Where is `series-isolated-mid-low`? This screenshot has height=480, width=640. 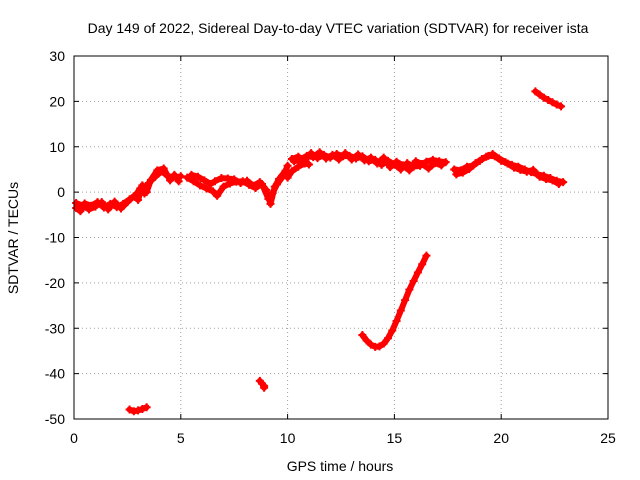 series-isolated-mid-low is located at coordinates (262, 384).